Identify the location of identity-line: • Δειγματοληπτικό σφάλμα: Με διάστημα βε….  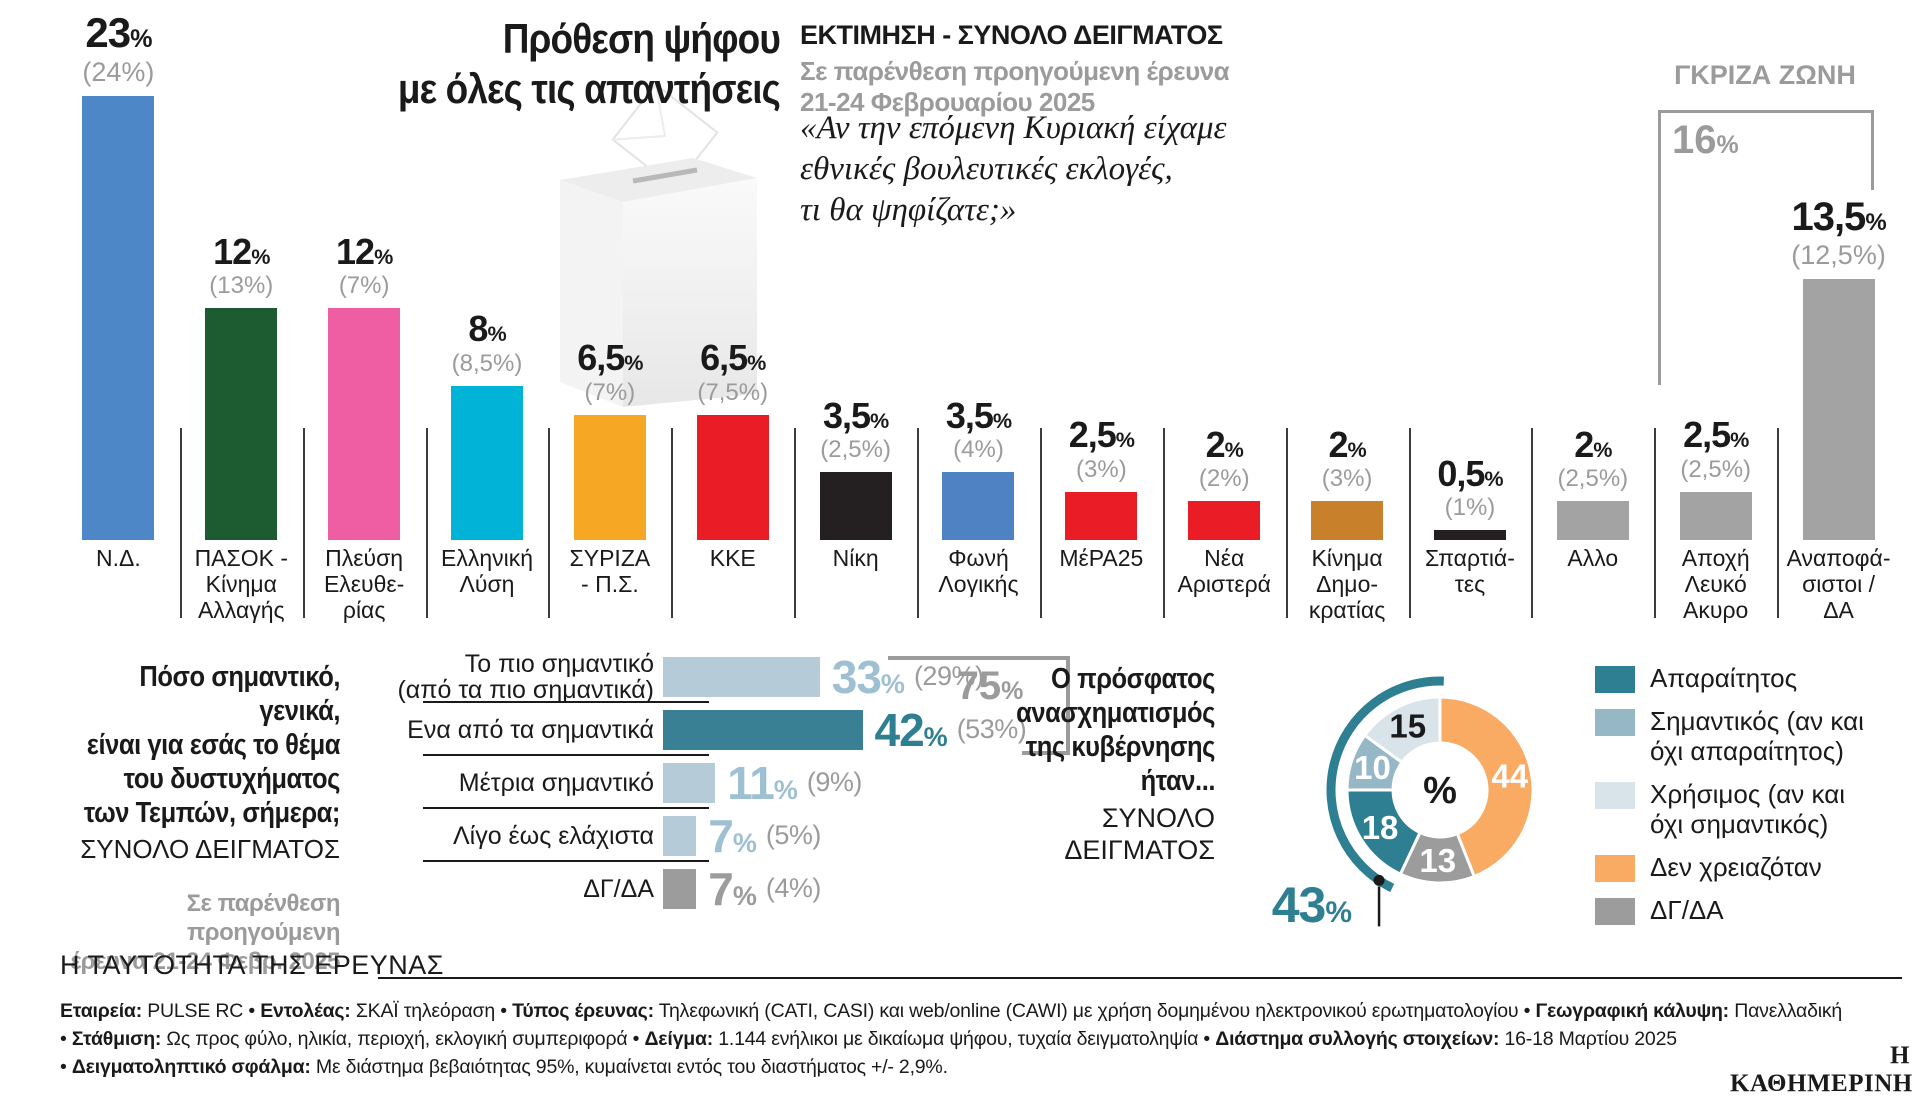
(985, 1067).